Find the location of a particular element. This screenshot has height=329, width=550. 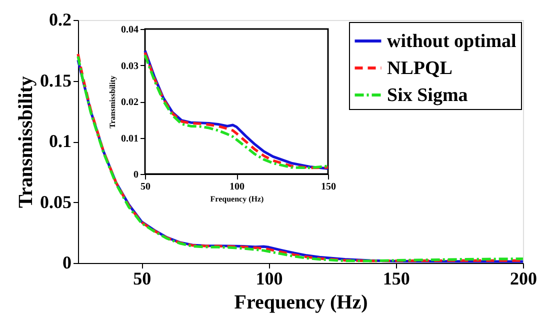

y-tick-label: 0.03 is located at coordinates (129, 66).